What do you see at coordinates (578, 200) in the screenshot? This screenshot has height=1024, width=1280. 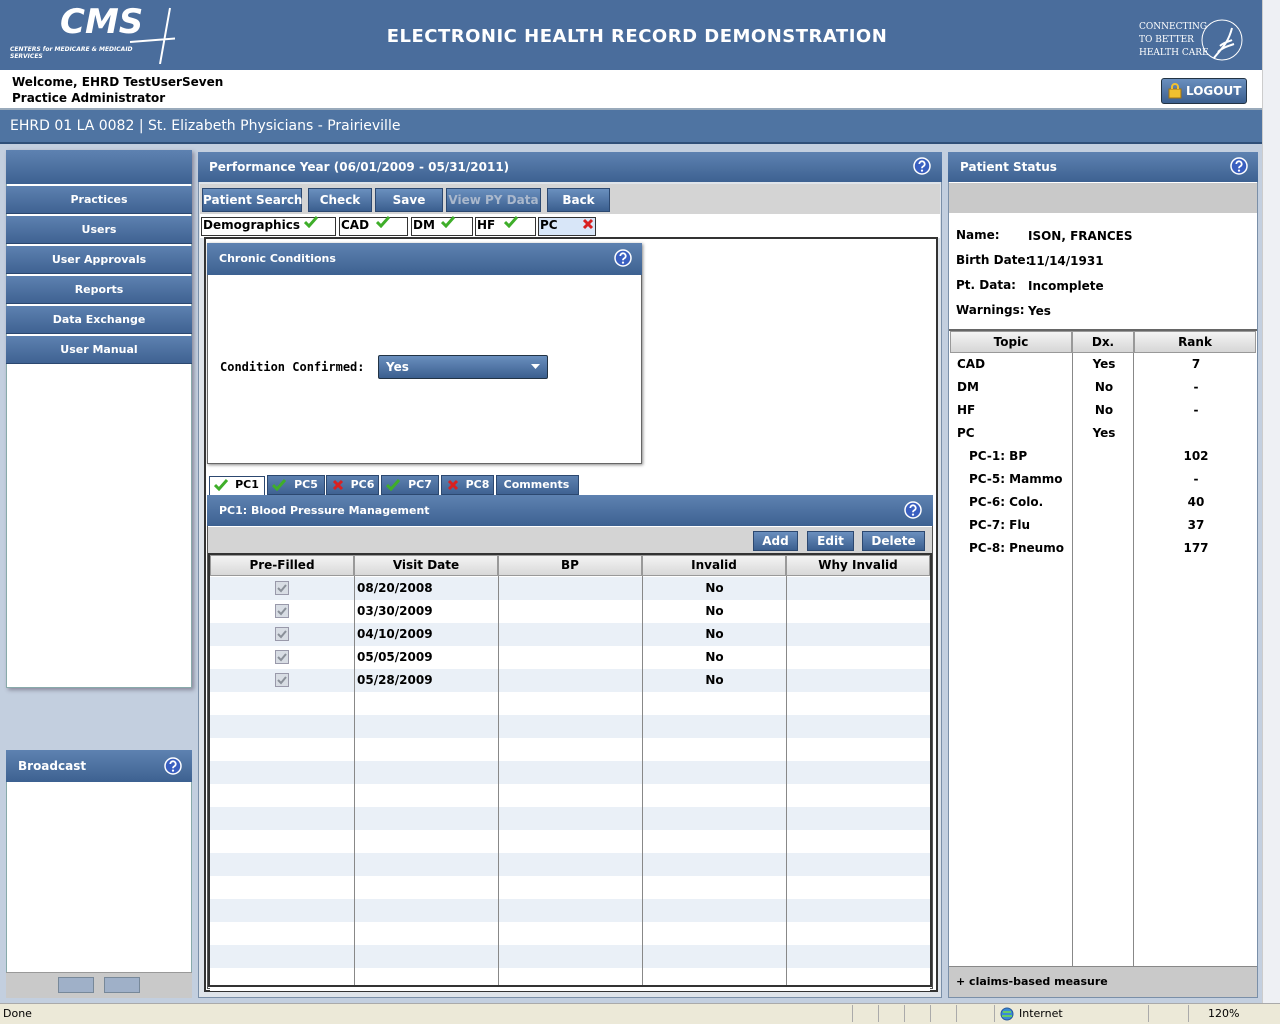 I see `toolbar-button: Back` at bounding box center [578, 200].